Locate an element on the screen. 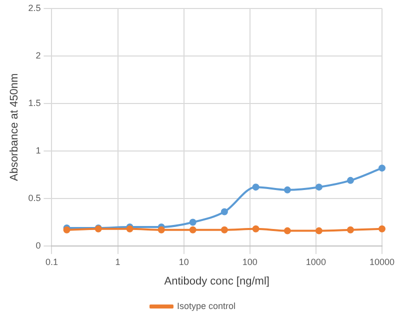 This screenshot has width=400, height=325. y-tick-label: 2.5 is located at coordinates (34, 7).